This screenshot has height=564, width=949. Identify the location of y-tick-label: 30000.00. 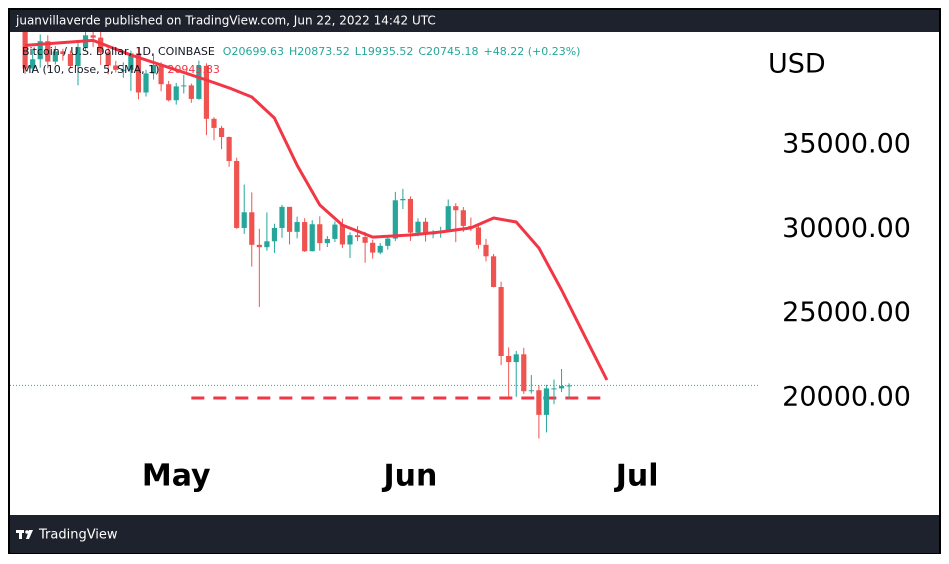
(846, 228).